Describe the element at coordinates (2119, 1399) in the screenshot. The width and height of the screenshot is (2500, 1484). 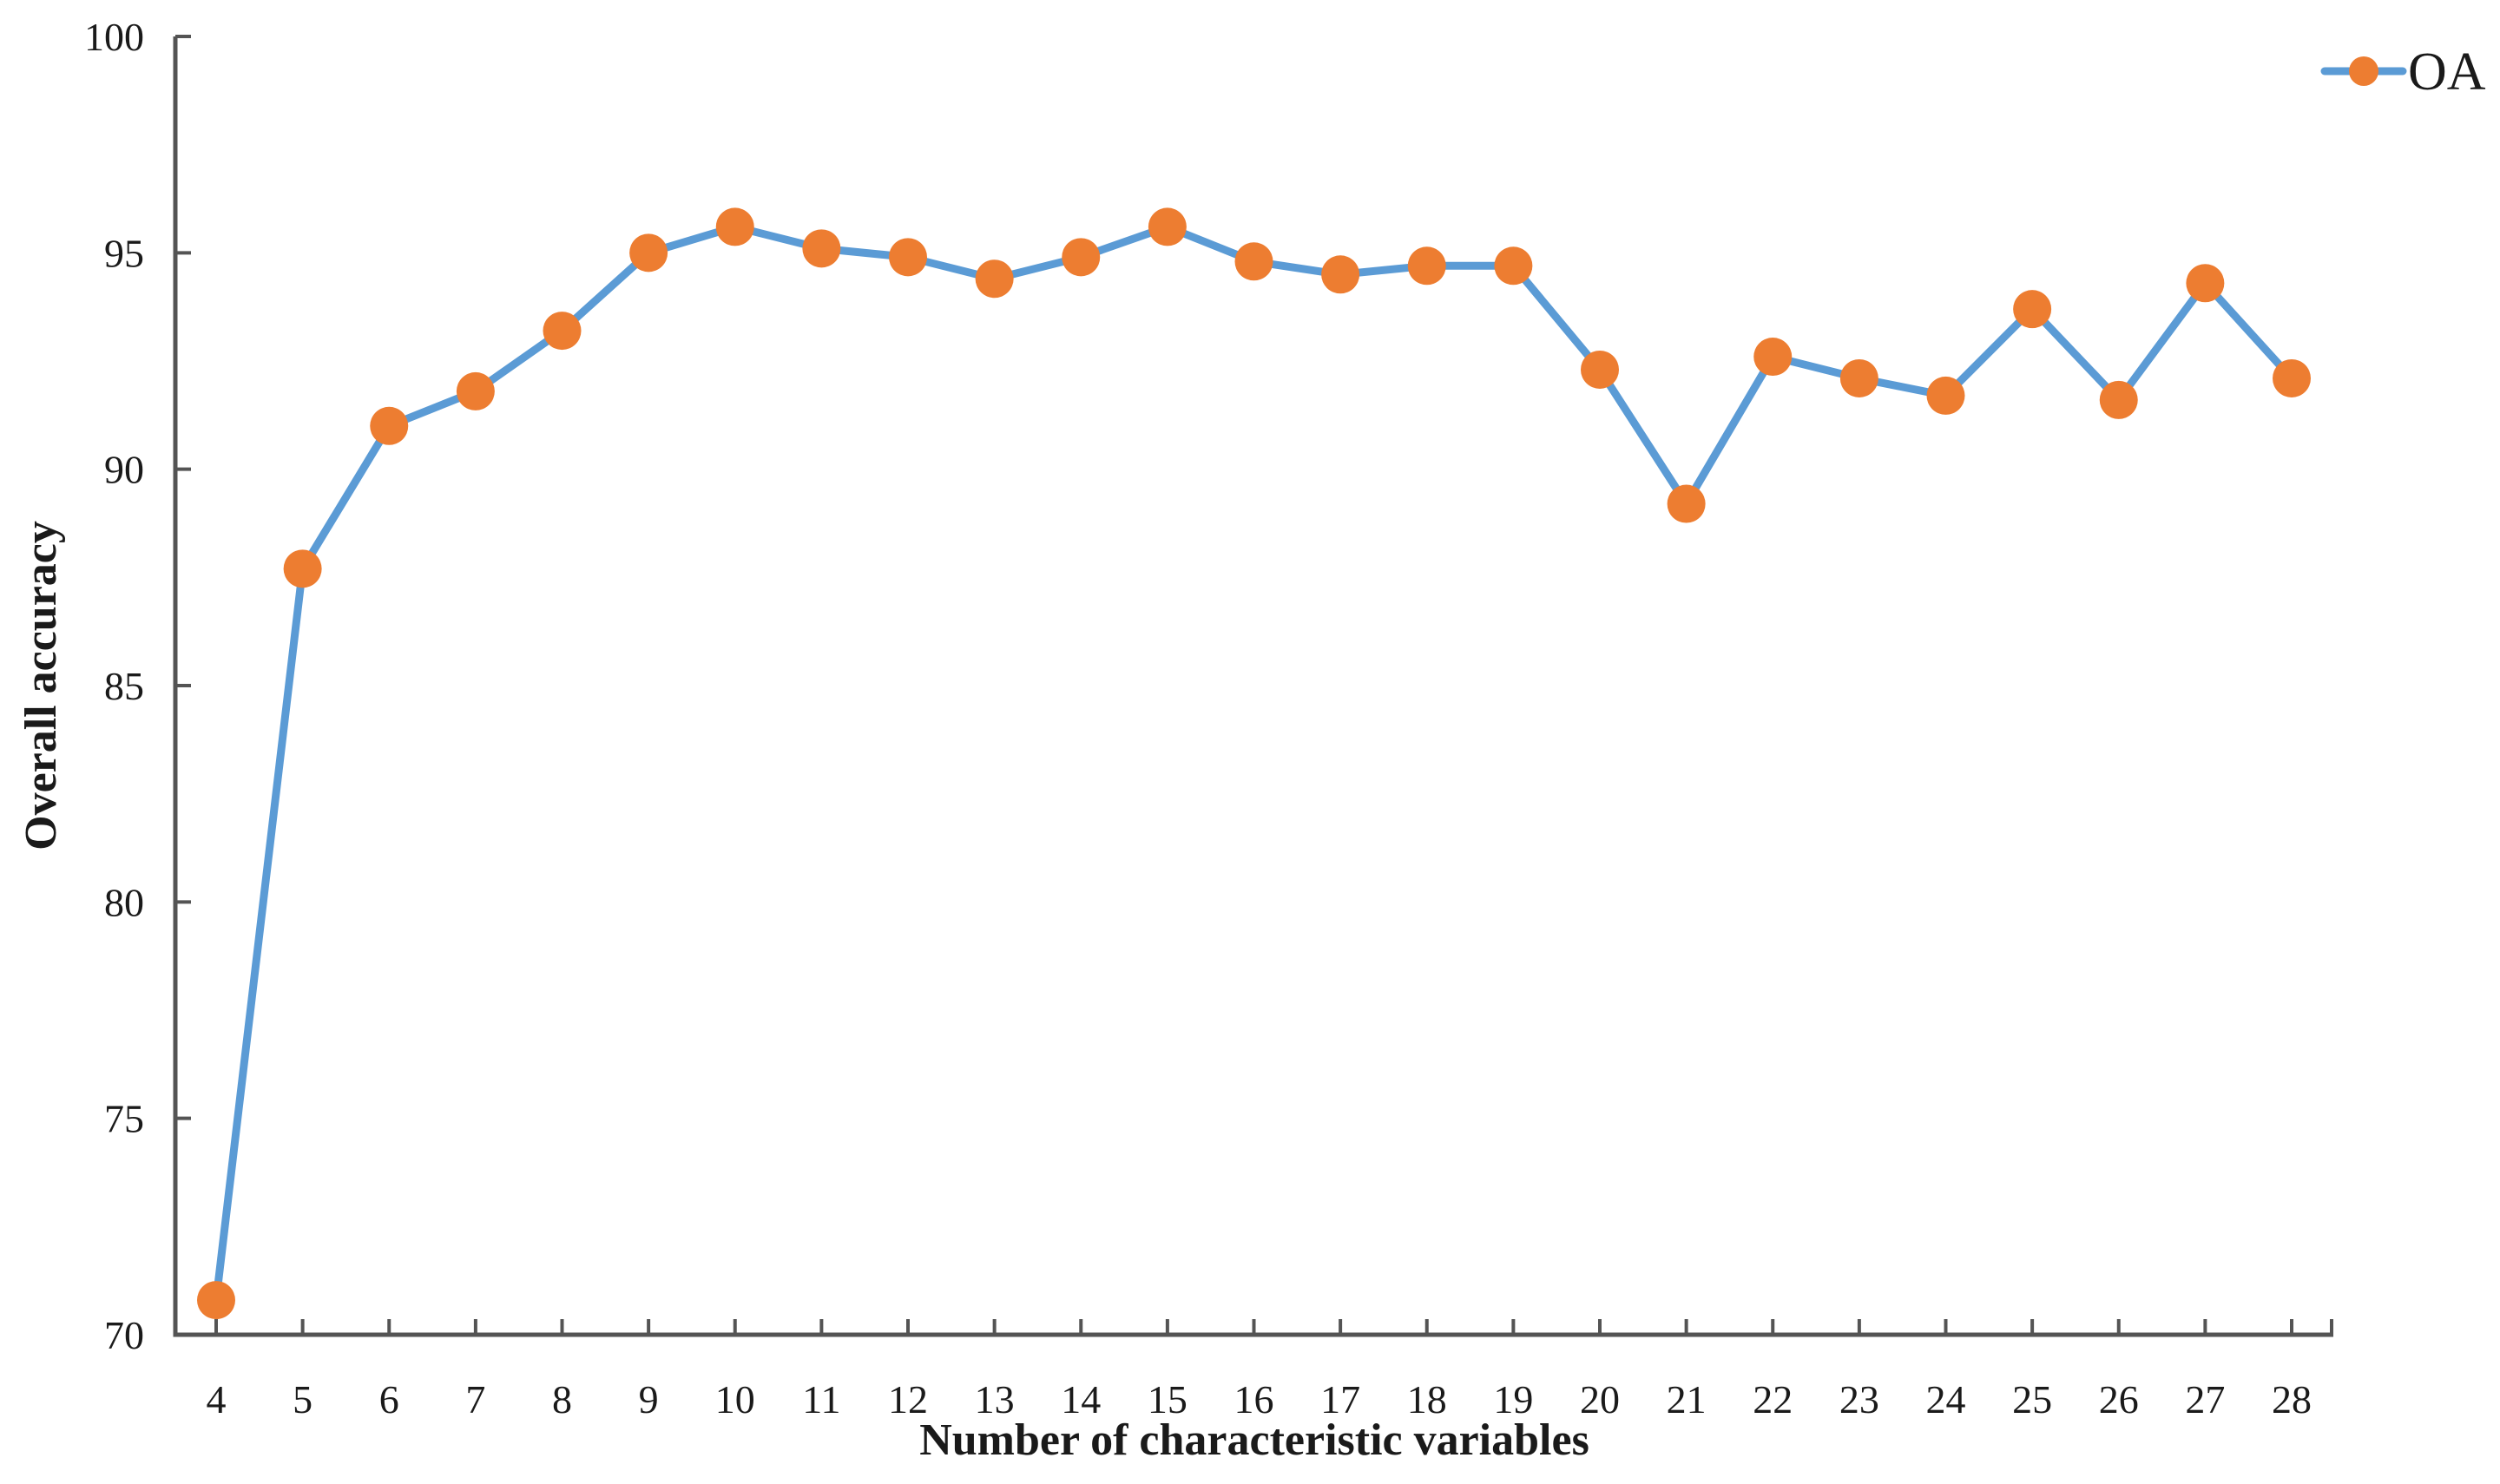
I see `x-tick-label: 26` at that location.